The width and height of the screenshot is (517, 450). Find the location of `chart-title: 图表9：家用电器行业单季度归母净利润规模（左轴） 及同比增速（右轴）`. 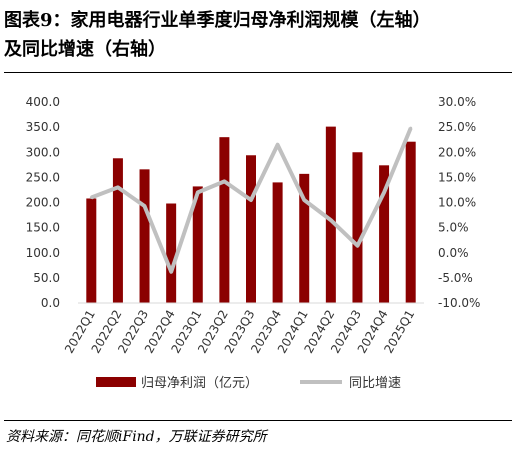

chart-title: 图表9：家用电器行业单季度归母净利润规模（左轴） 及同比增速（右轴） is located at coordinates (258, 35).